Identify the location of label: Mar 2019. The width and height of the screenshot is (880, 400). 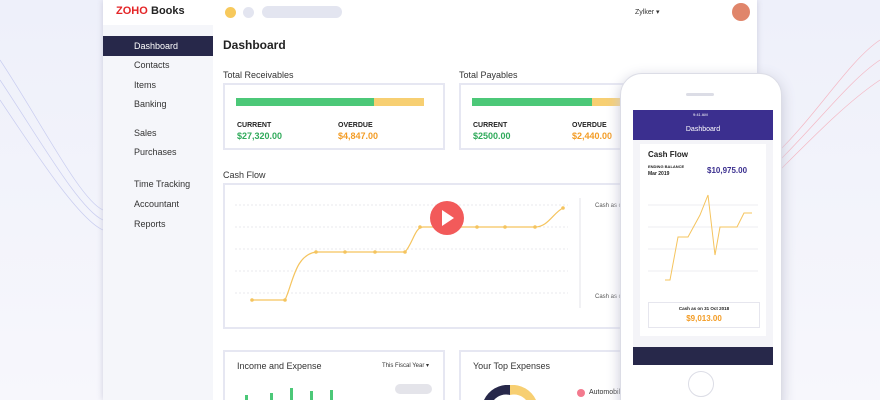
(659, 174).